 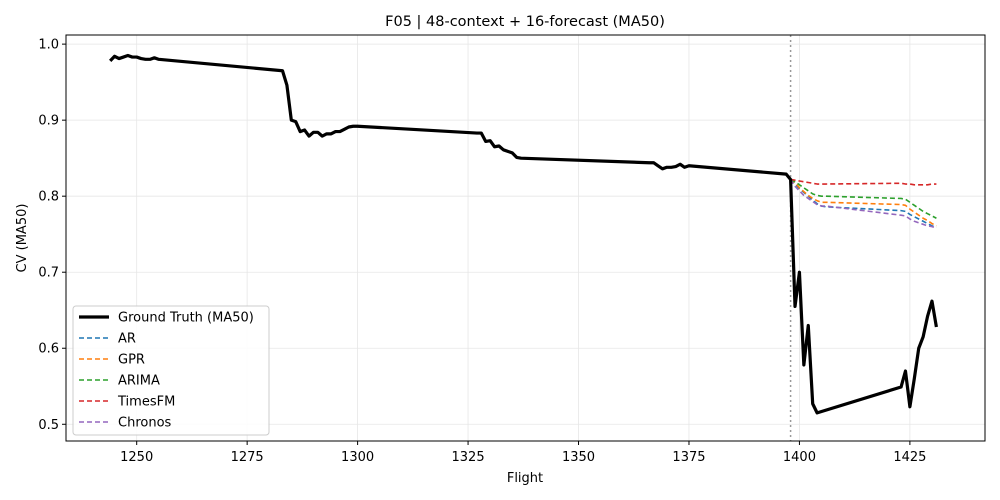 What do you see at coordinates (131, 360) in the screenshot?
I see `legend-label: GPR` at bounding box center [131, 360].